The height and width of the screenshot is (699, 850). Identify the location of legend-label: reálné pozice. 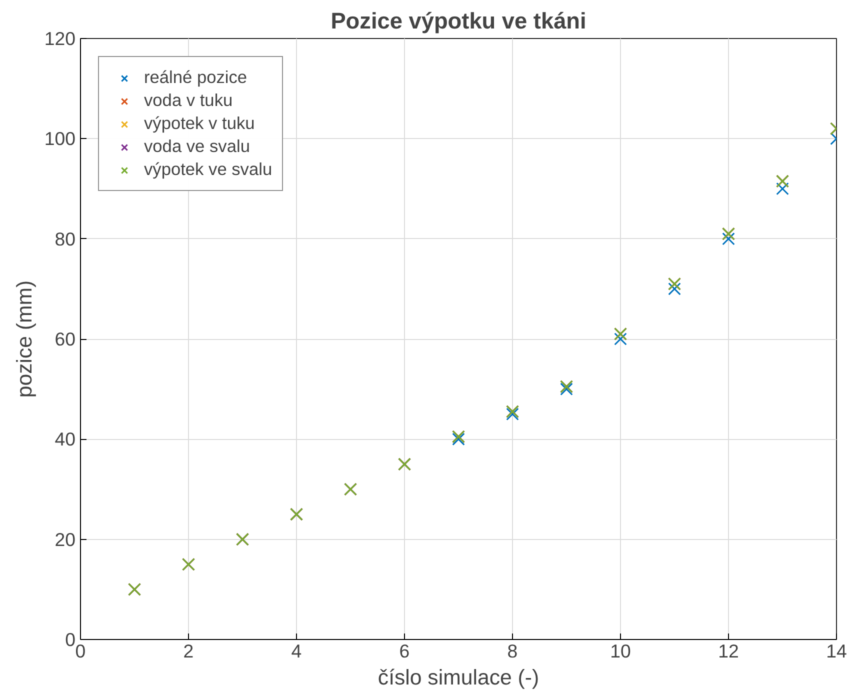
(196, 77).